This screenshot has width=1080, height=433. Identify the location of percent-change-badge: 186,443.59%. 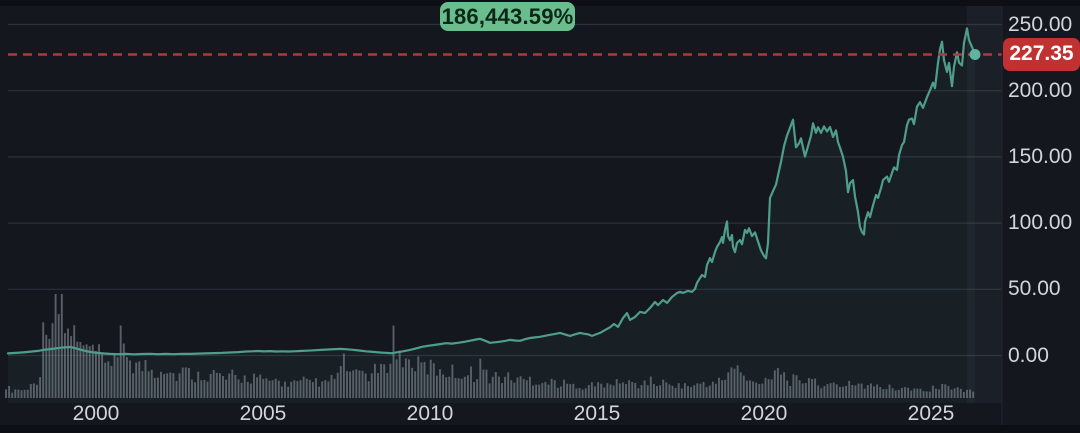
(507, 16).